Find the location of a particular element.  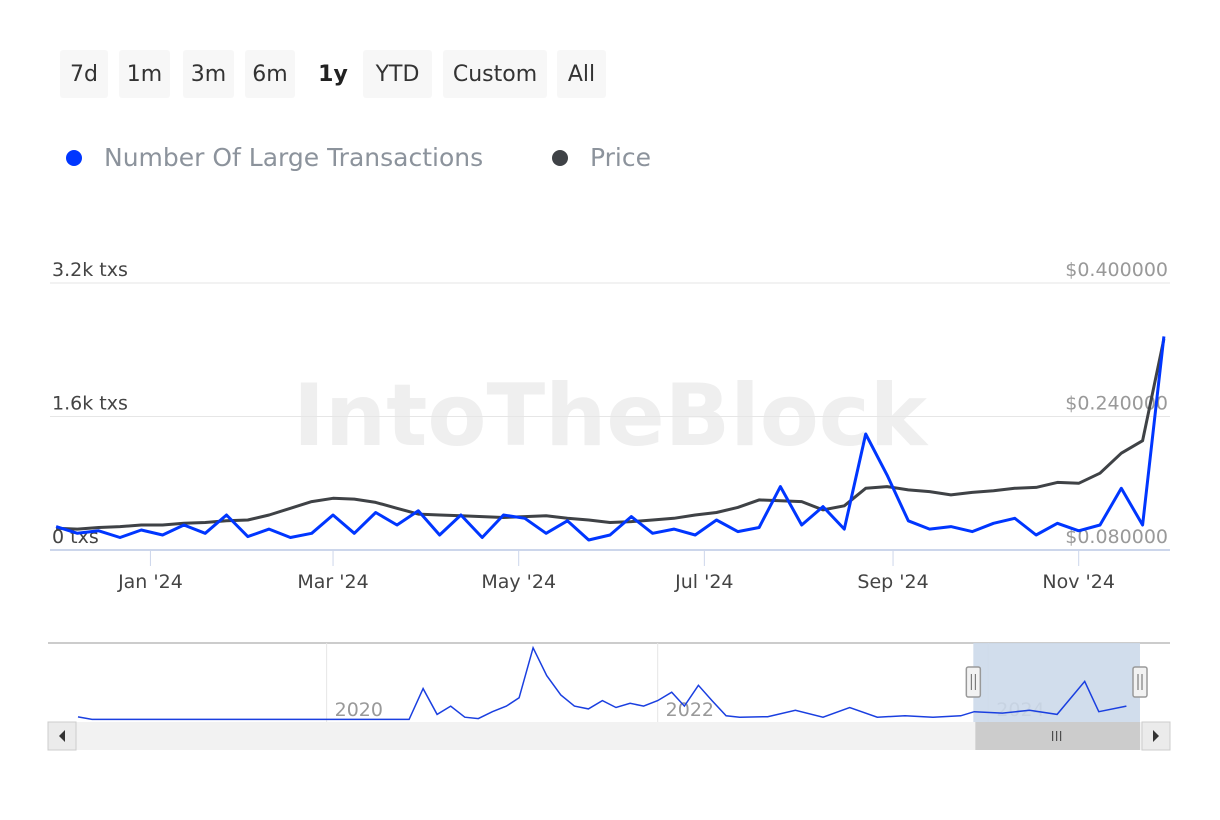

range-button-custom: Custom is located at coordinates (495, 74).